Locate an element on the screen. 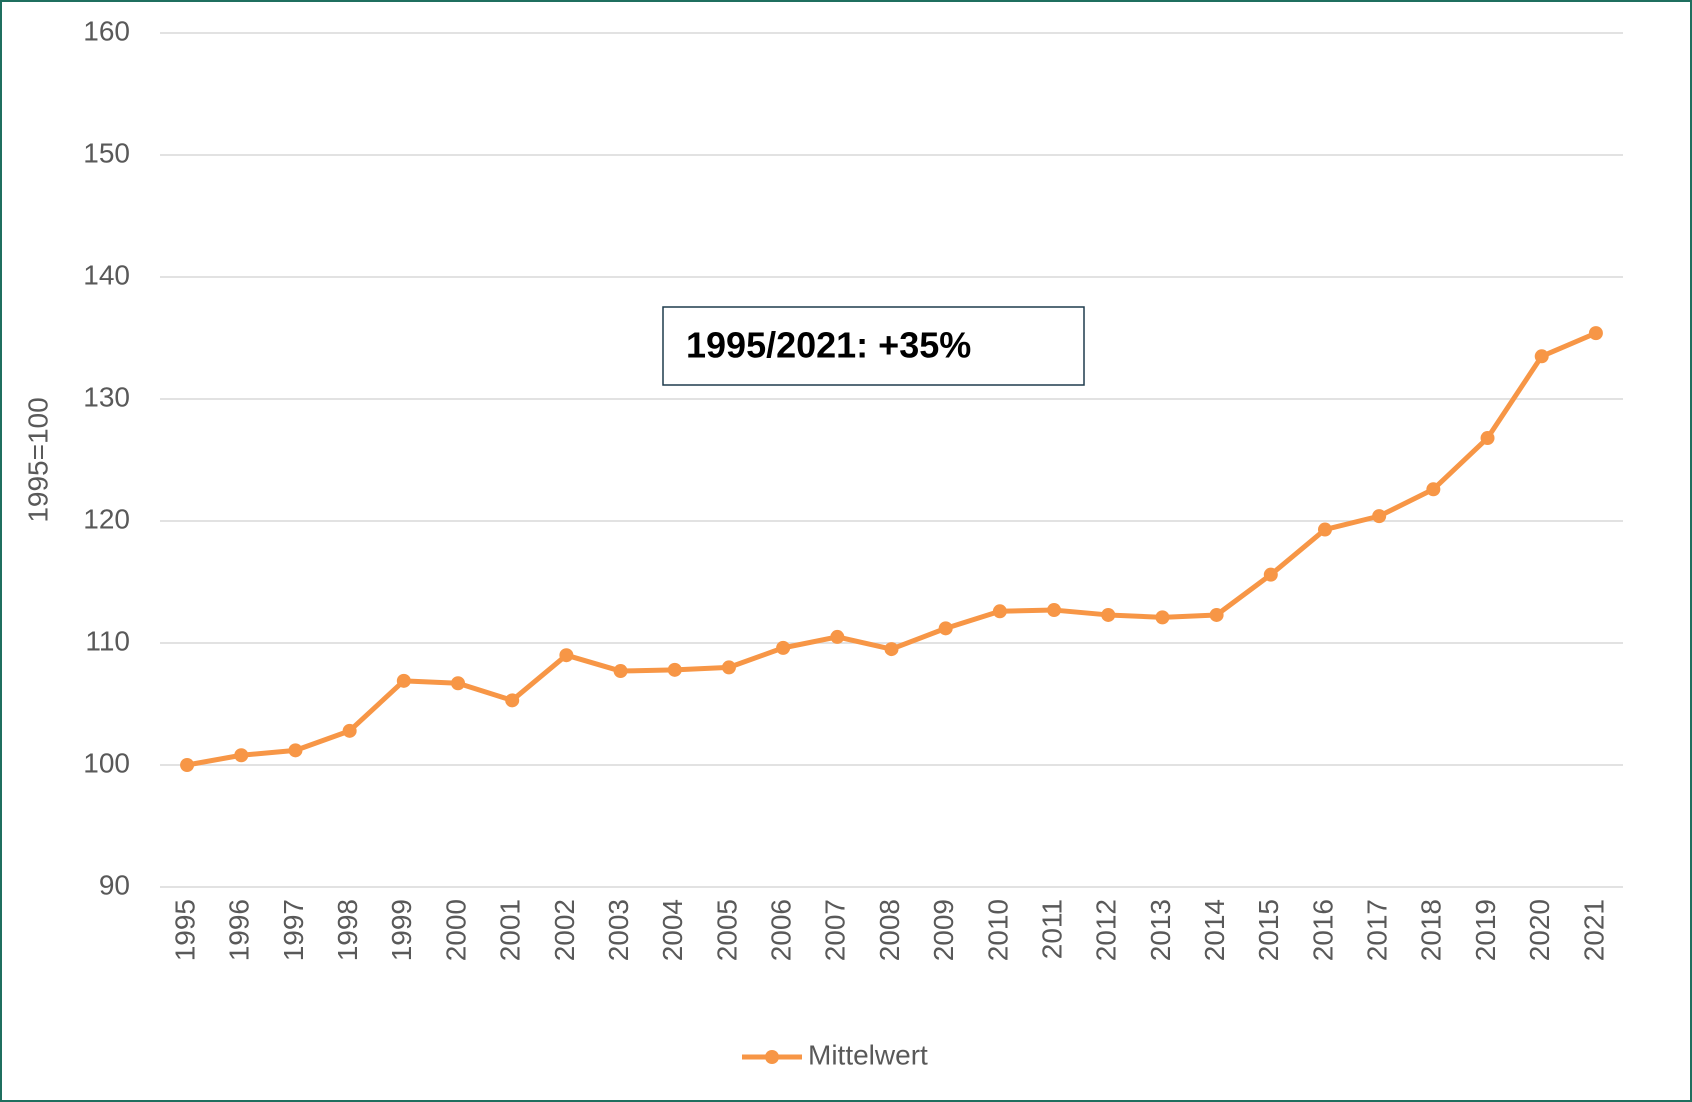  x-tick-label: 1999 is located at coordinates (401, 930).